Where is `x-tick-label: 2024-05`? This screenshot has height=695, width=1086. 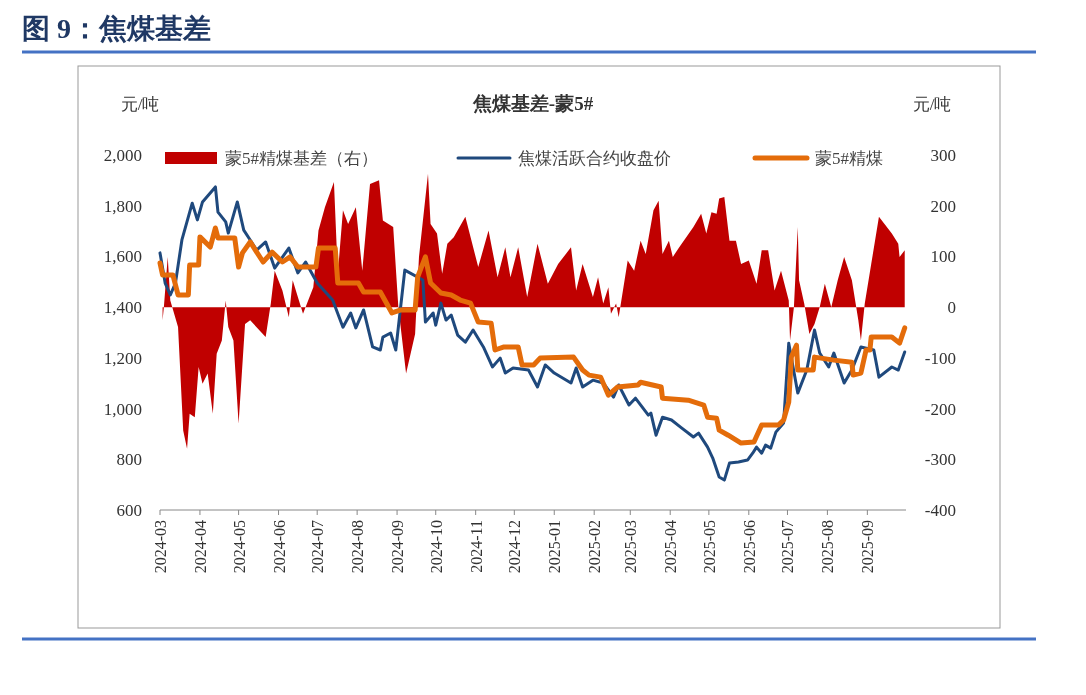
x-tick-label: 2024-05 is located at coordinates (239, 547).